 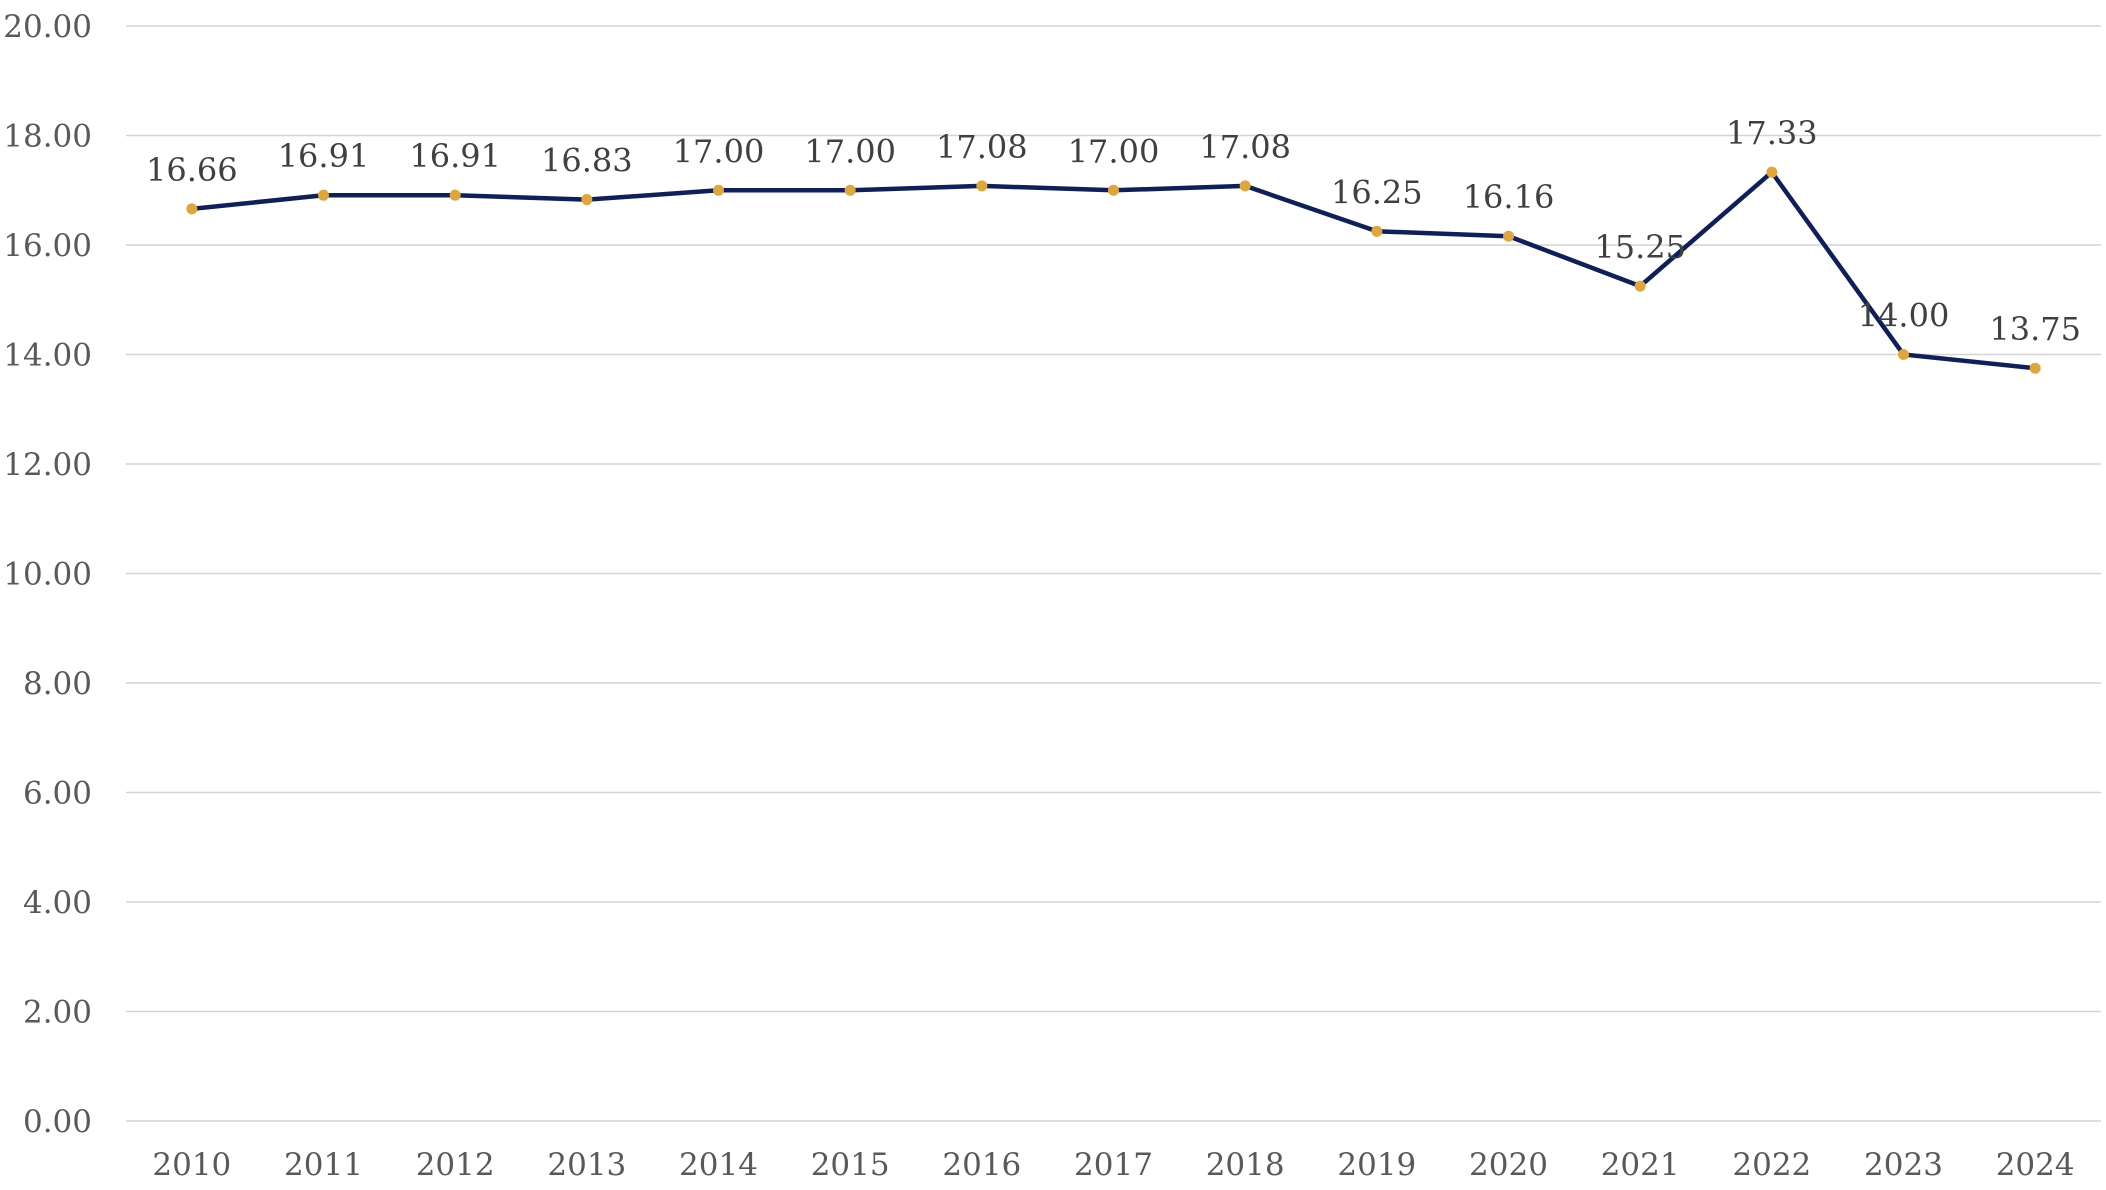 What do you see at coordinates (1245, 1165) in the screenshot?
I see `x-tick-label: 2018` at bounding box center [1245, 1165].